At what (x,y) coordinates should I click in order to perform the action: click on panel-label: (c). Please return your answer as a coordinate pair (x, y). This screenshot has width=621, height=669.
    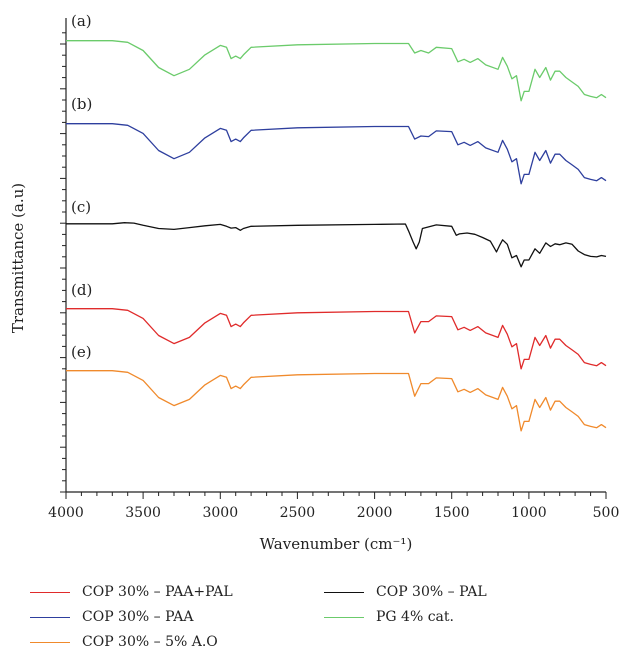
    Looking at the image, I should click on (81, 207).